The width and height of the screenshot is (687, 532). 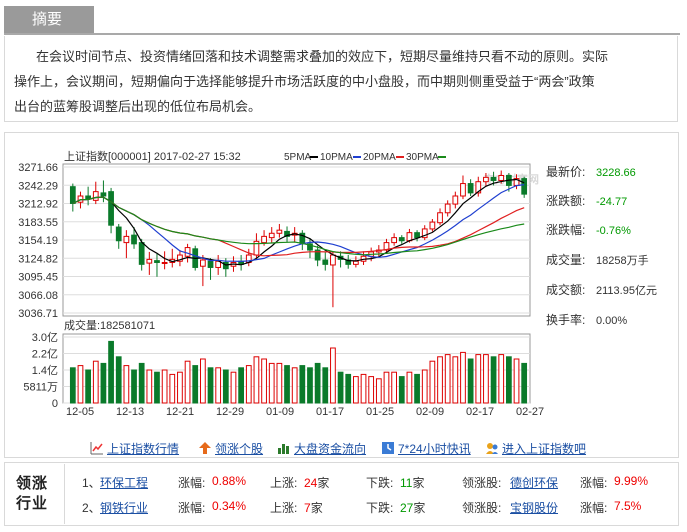 What do you see at coordinates (379, 157) in the screenshot?
I see `ma20-legend: 20PMA` at bounding box center [379, 157].